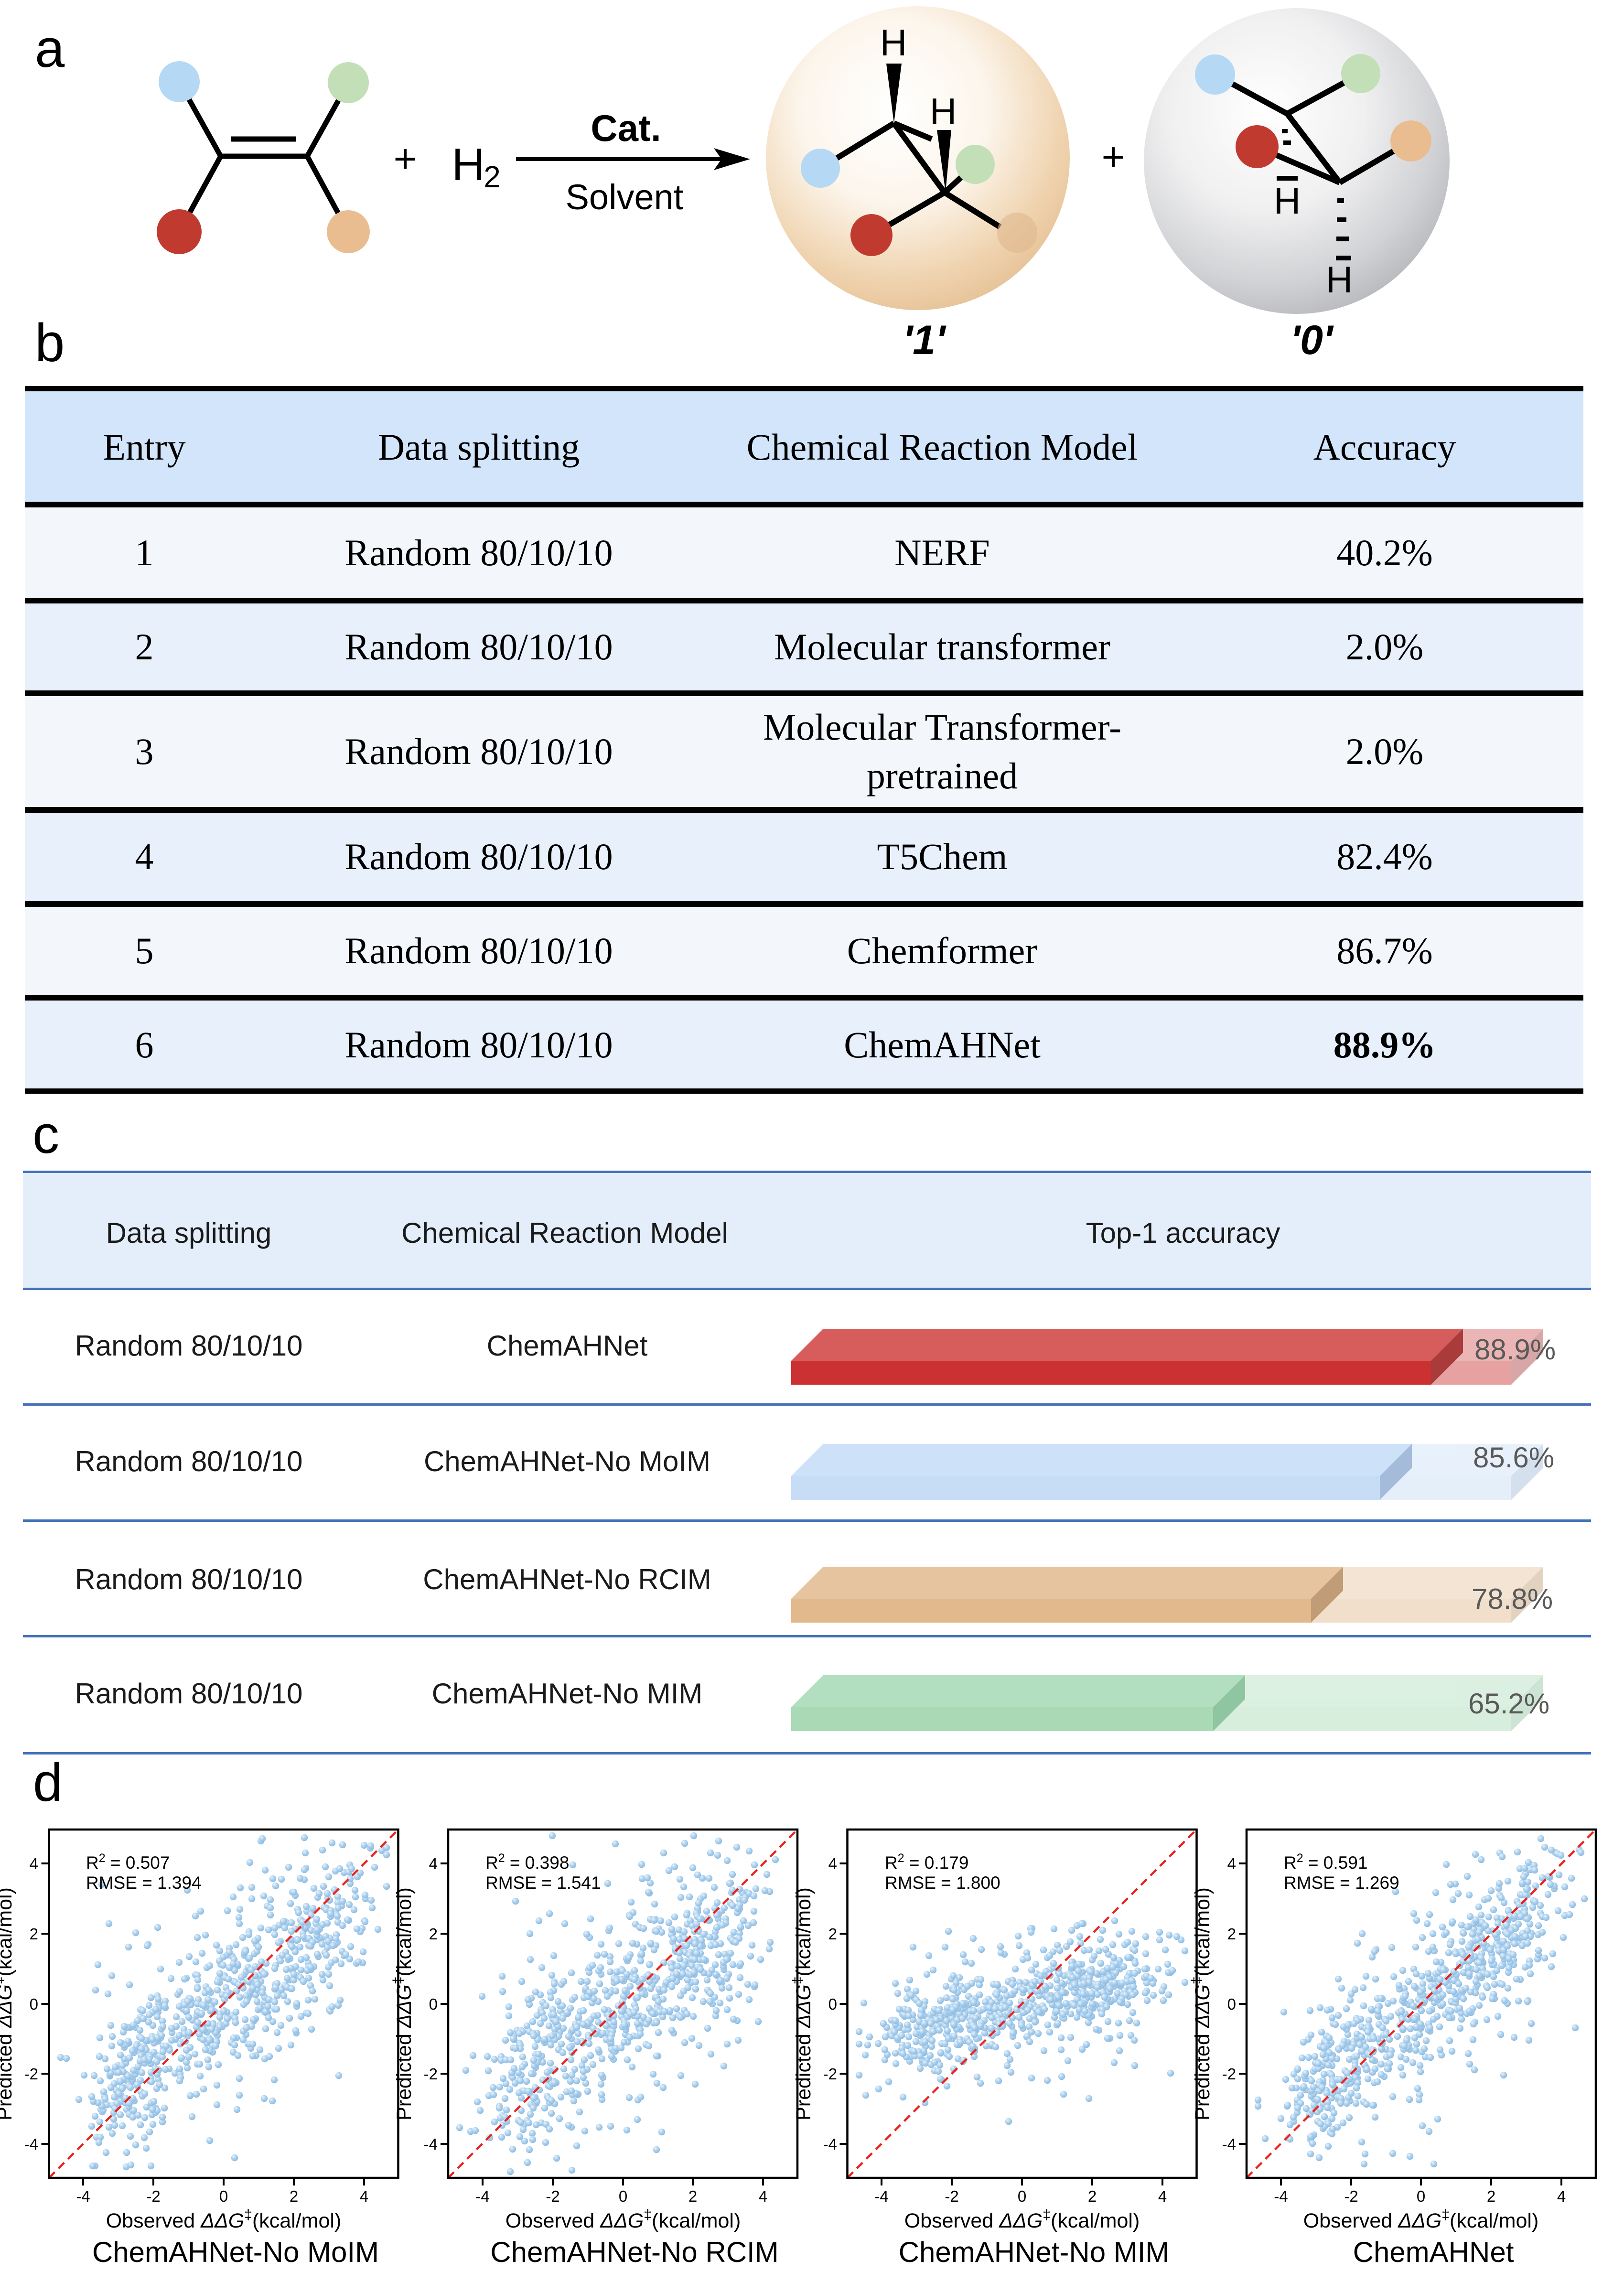  Describe the element at coordinates (527, 1862) in the screenshot. I see `svg-text: R2 = 0.398` at that location.